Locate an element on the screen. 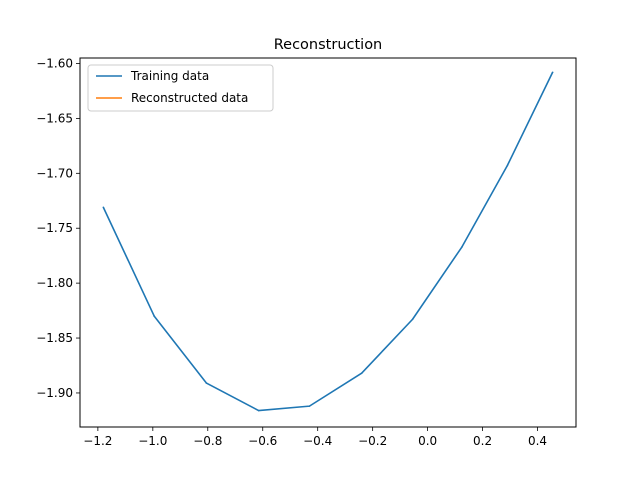 This screenshot has width=640, height=480. y-tick-label: −1.85 is located at coordinates (54, 338).